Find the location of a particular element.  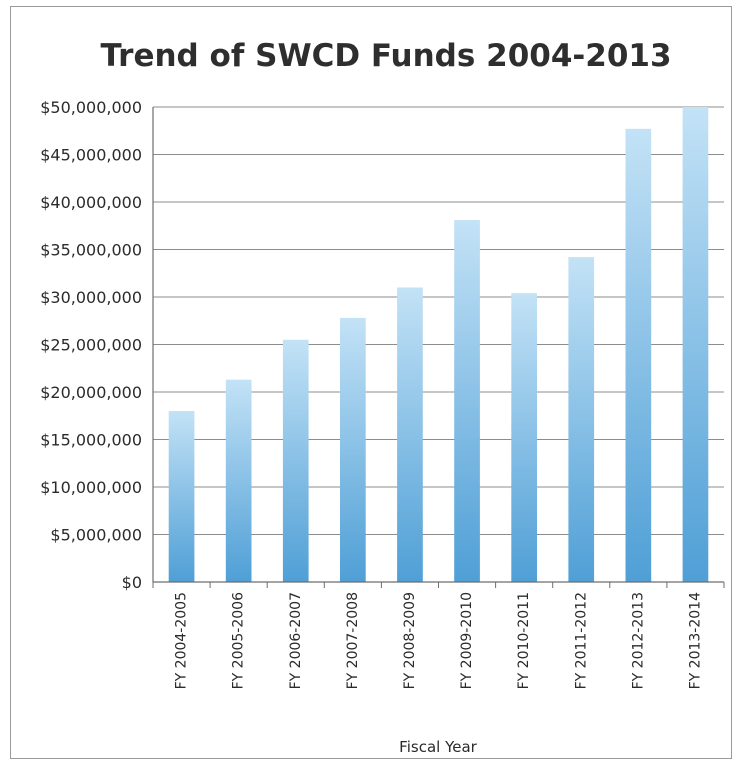

x-tick-label: FY 2008-2009 is located at coordinates (410, 640).